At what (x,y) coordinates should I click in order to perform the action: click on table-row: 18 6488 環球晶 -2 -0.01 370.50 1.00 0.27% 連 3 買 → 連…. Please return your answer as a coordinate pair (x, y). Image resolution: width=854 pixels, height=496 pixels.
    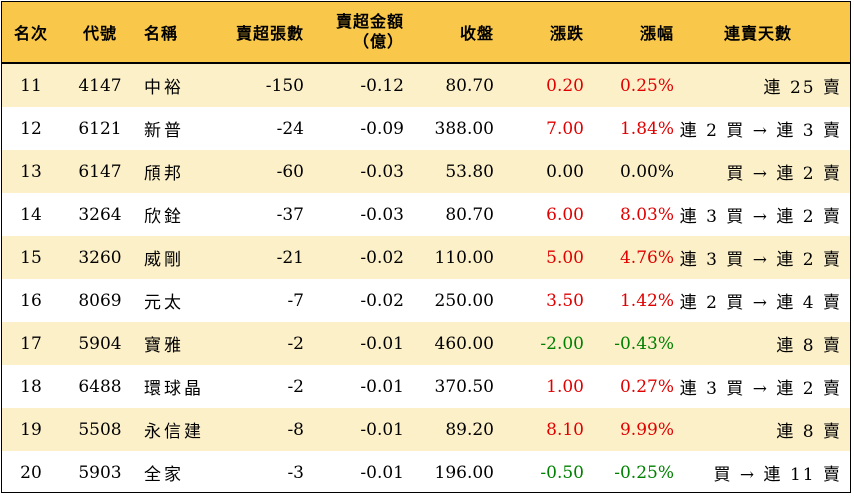
    Looking at the image, I should click on (426, 386).